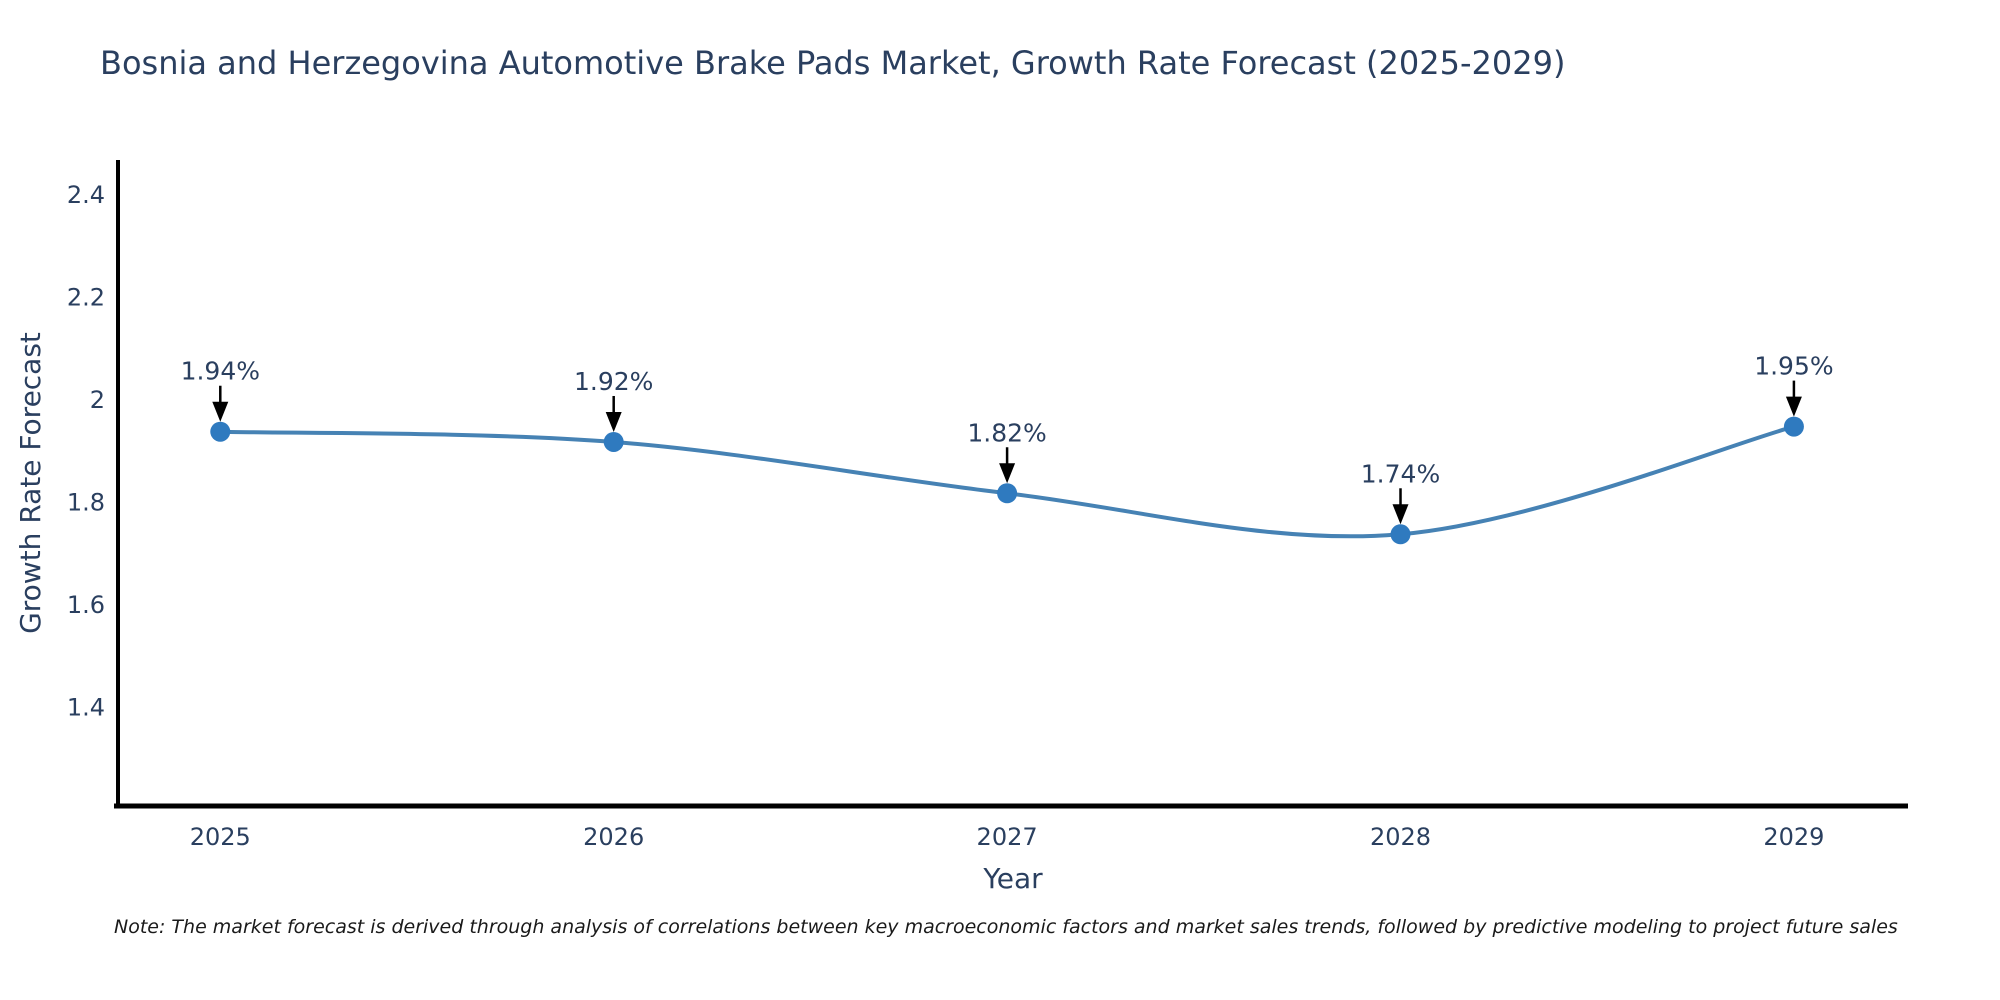  What do you see at coordinates (220, 371) in the screenshot?
I see `point-label: 1.94%` at bounding box center [220, 371].